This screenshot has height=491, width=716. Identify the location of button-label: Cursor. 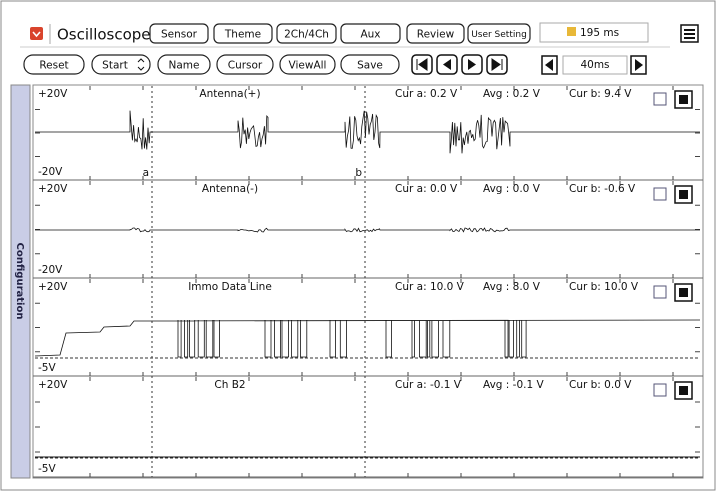
(245, 66).